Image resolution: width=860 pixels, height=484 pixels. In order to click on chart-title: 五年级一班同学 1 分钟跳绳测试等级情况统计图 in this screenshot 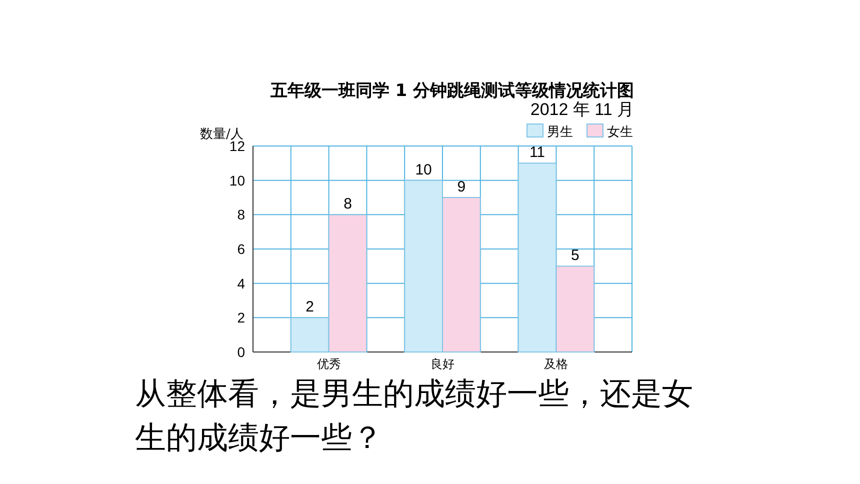, I will do `click(451, 91)`.